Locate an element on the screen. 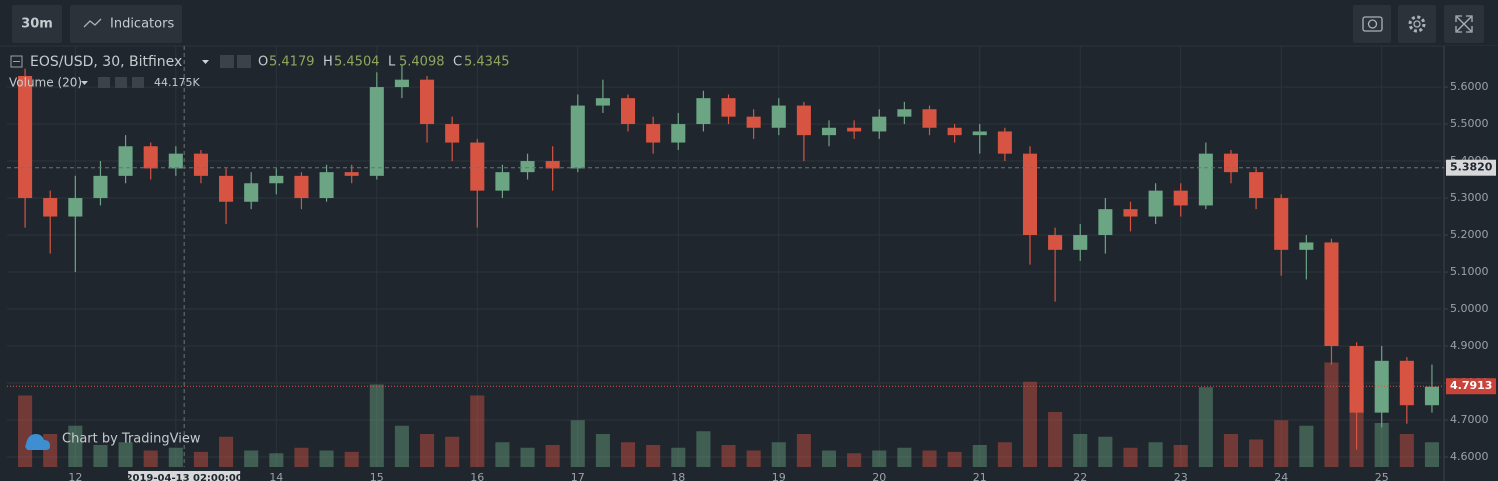  legend-key: L is located at coordinates (392, 62).